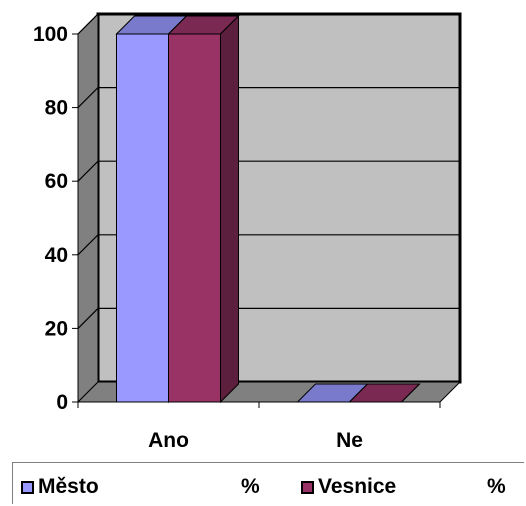  I want to click on legend-item-mesto: Město, so click(60, 487).